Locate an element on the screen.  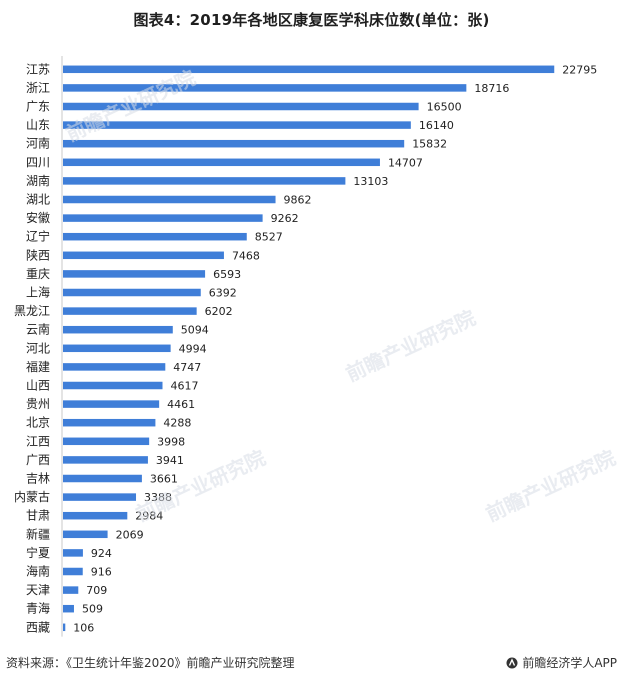
category-label: 陕西 is located at coordinates (38, 254).